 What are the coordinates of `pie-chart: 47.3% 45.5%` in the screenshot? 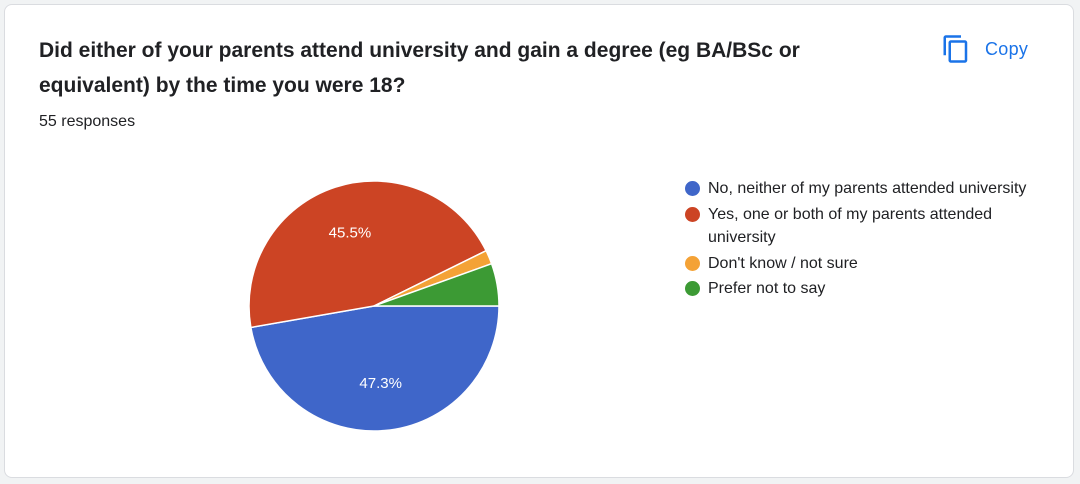 It's located at (374, 306).